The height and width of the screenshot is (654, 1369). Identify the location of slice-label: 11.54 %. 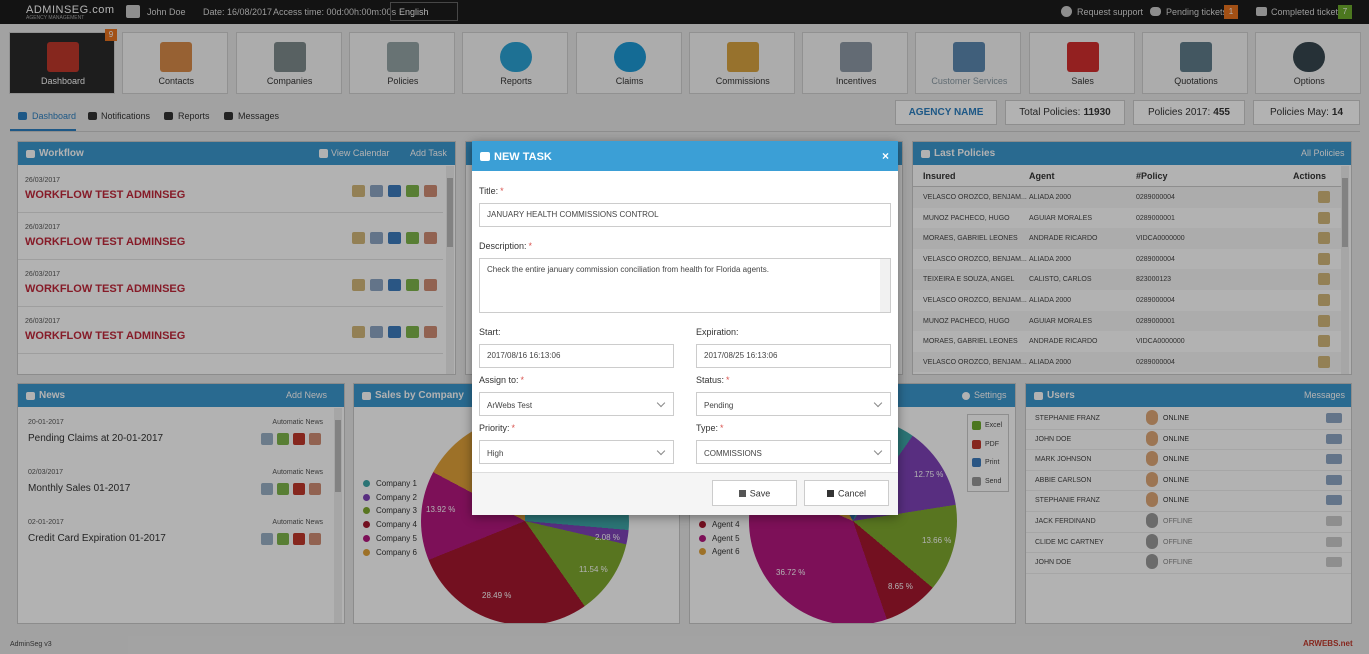
(593, 569).